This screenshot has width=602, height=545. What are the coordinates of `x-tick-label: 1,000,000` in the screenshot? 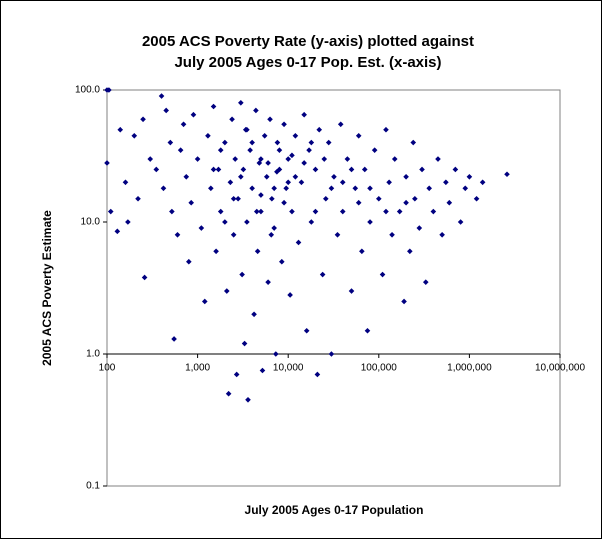 It's located at (469, 368).